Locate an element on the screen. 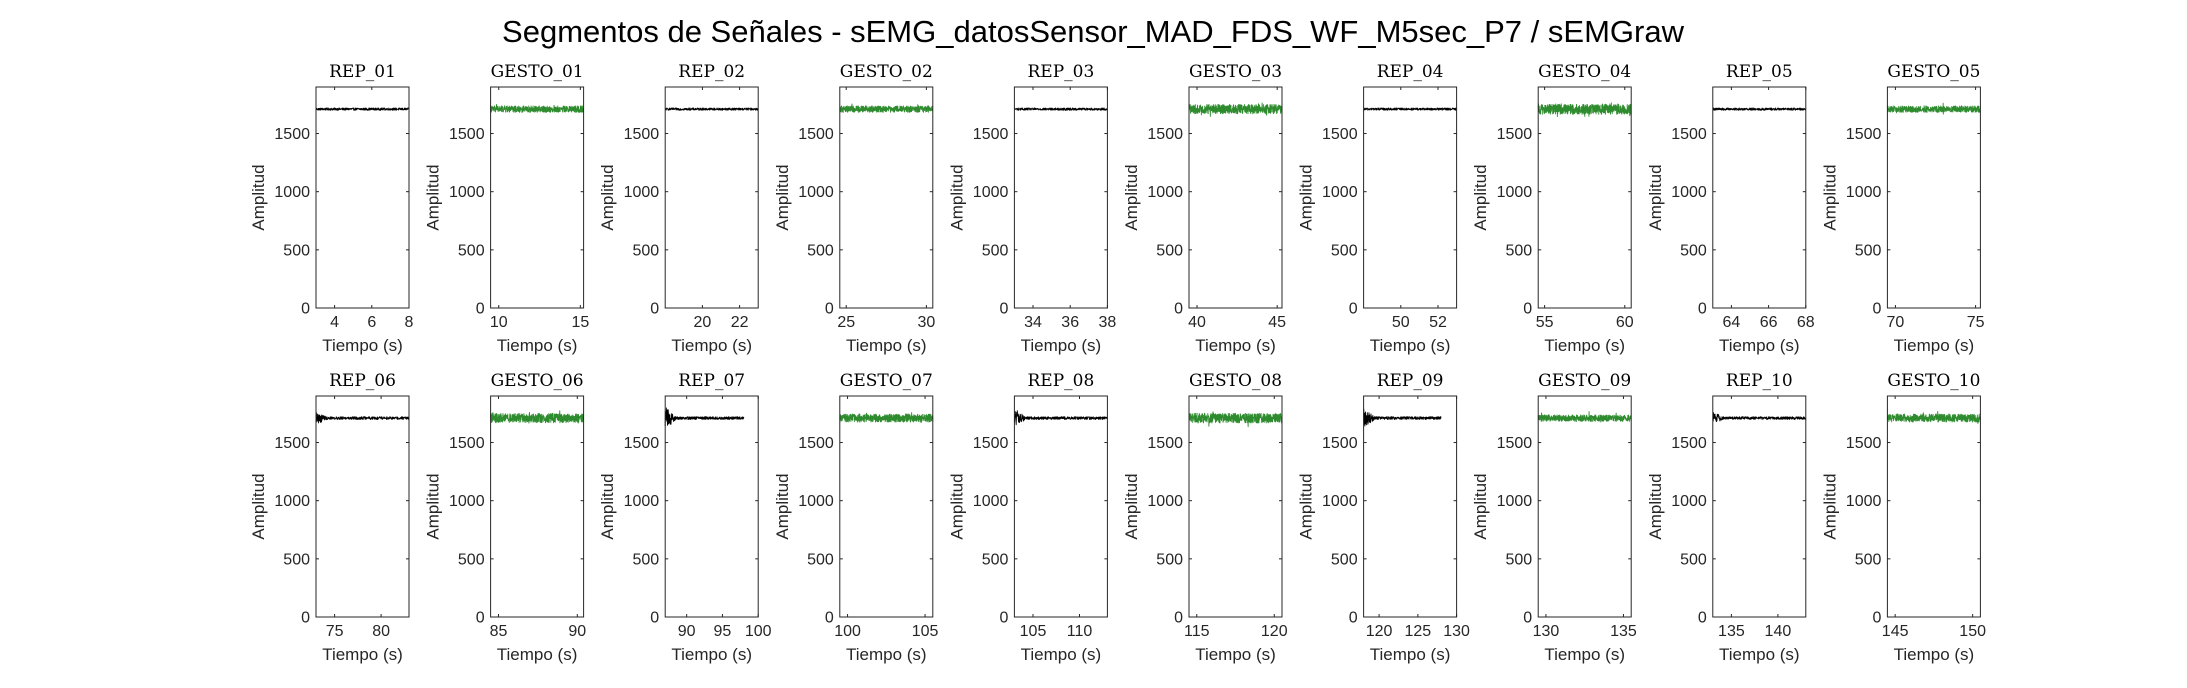 The height and width of the screenshot is (688, 2187). x-tick-label: 40 is located at coordinates (1197, 322).